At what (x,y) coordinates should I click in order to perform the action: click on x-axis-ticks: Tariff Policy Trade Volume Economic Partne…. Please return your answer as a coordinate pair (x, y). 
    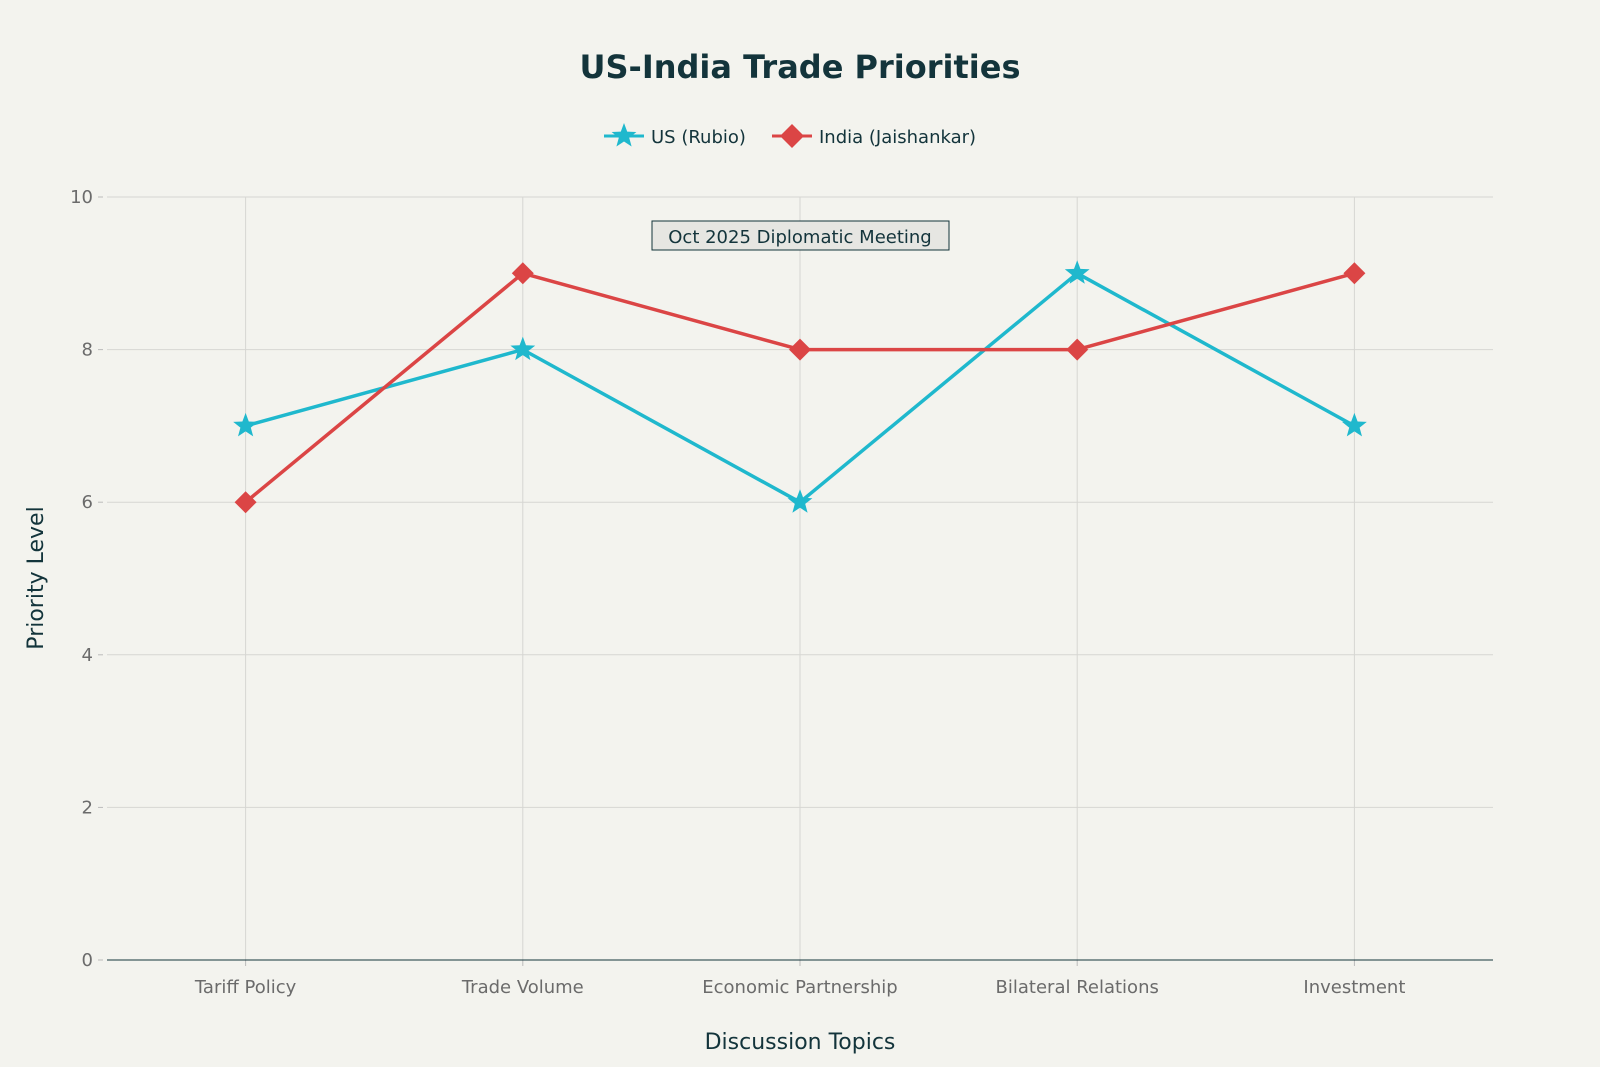
    Looking at the image, I should click on (799, 979).